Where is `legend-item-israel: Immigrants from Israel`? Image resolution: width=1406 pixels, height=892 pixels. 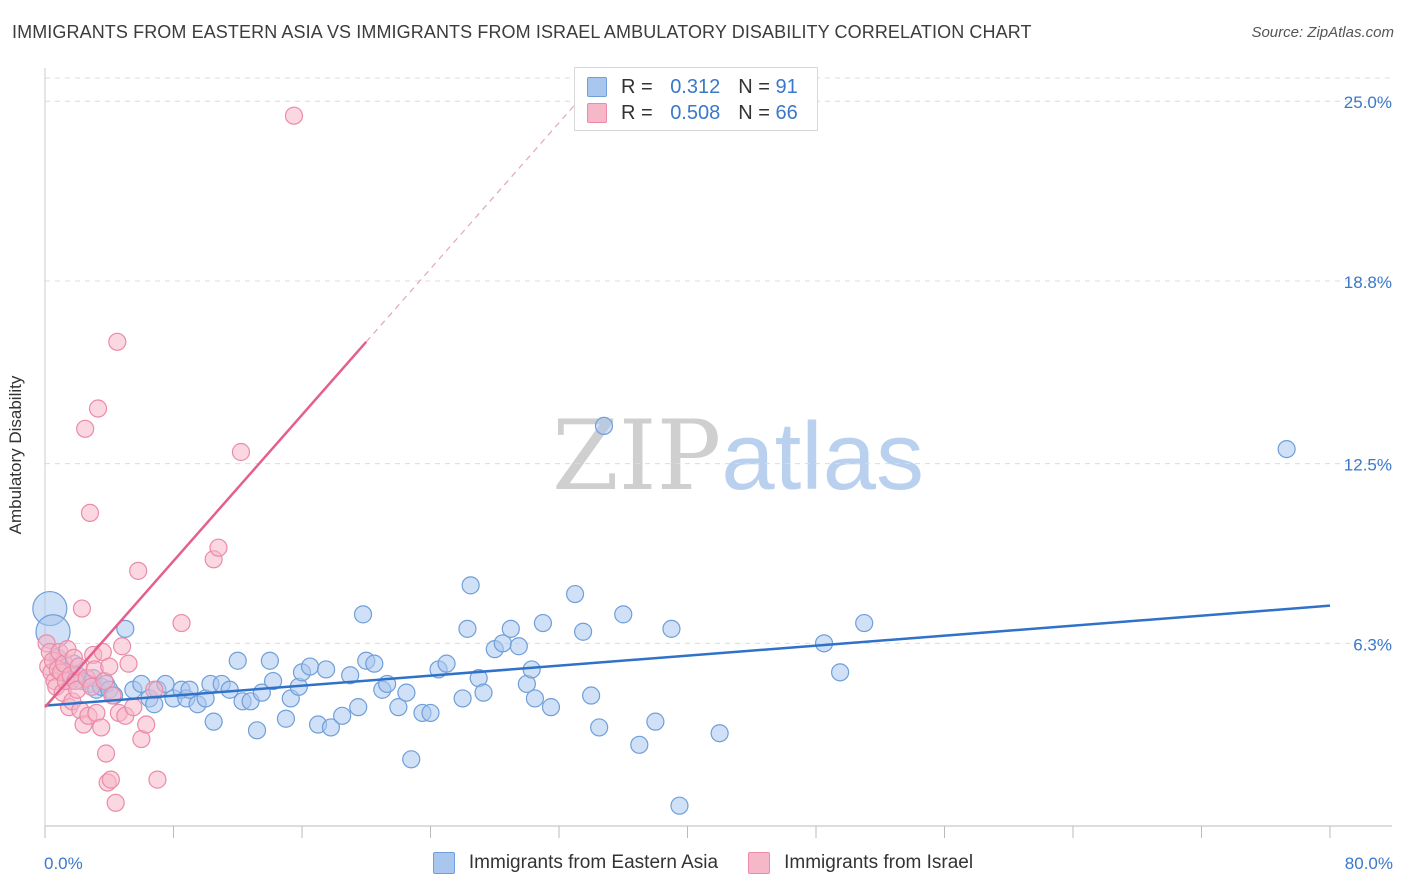 legend-item-israel: Immigrants from Israel is located at coordinates (860, 863).